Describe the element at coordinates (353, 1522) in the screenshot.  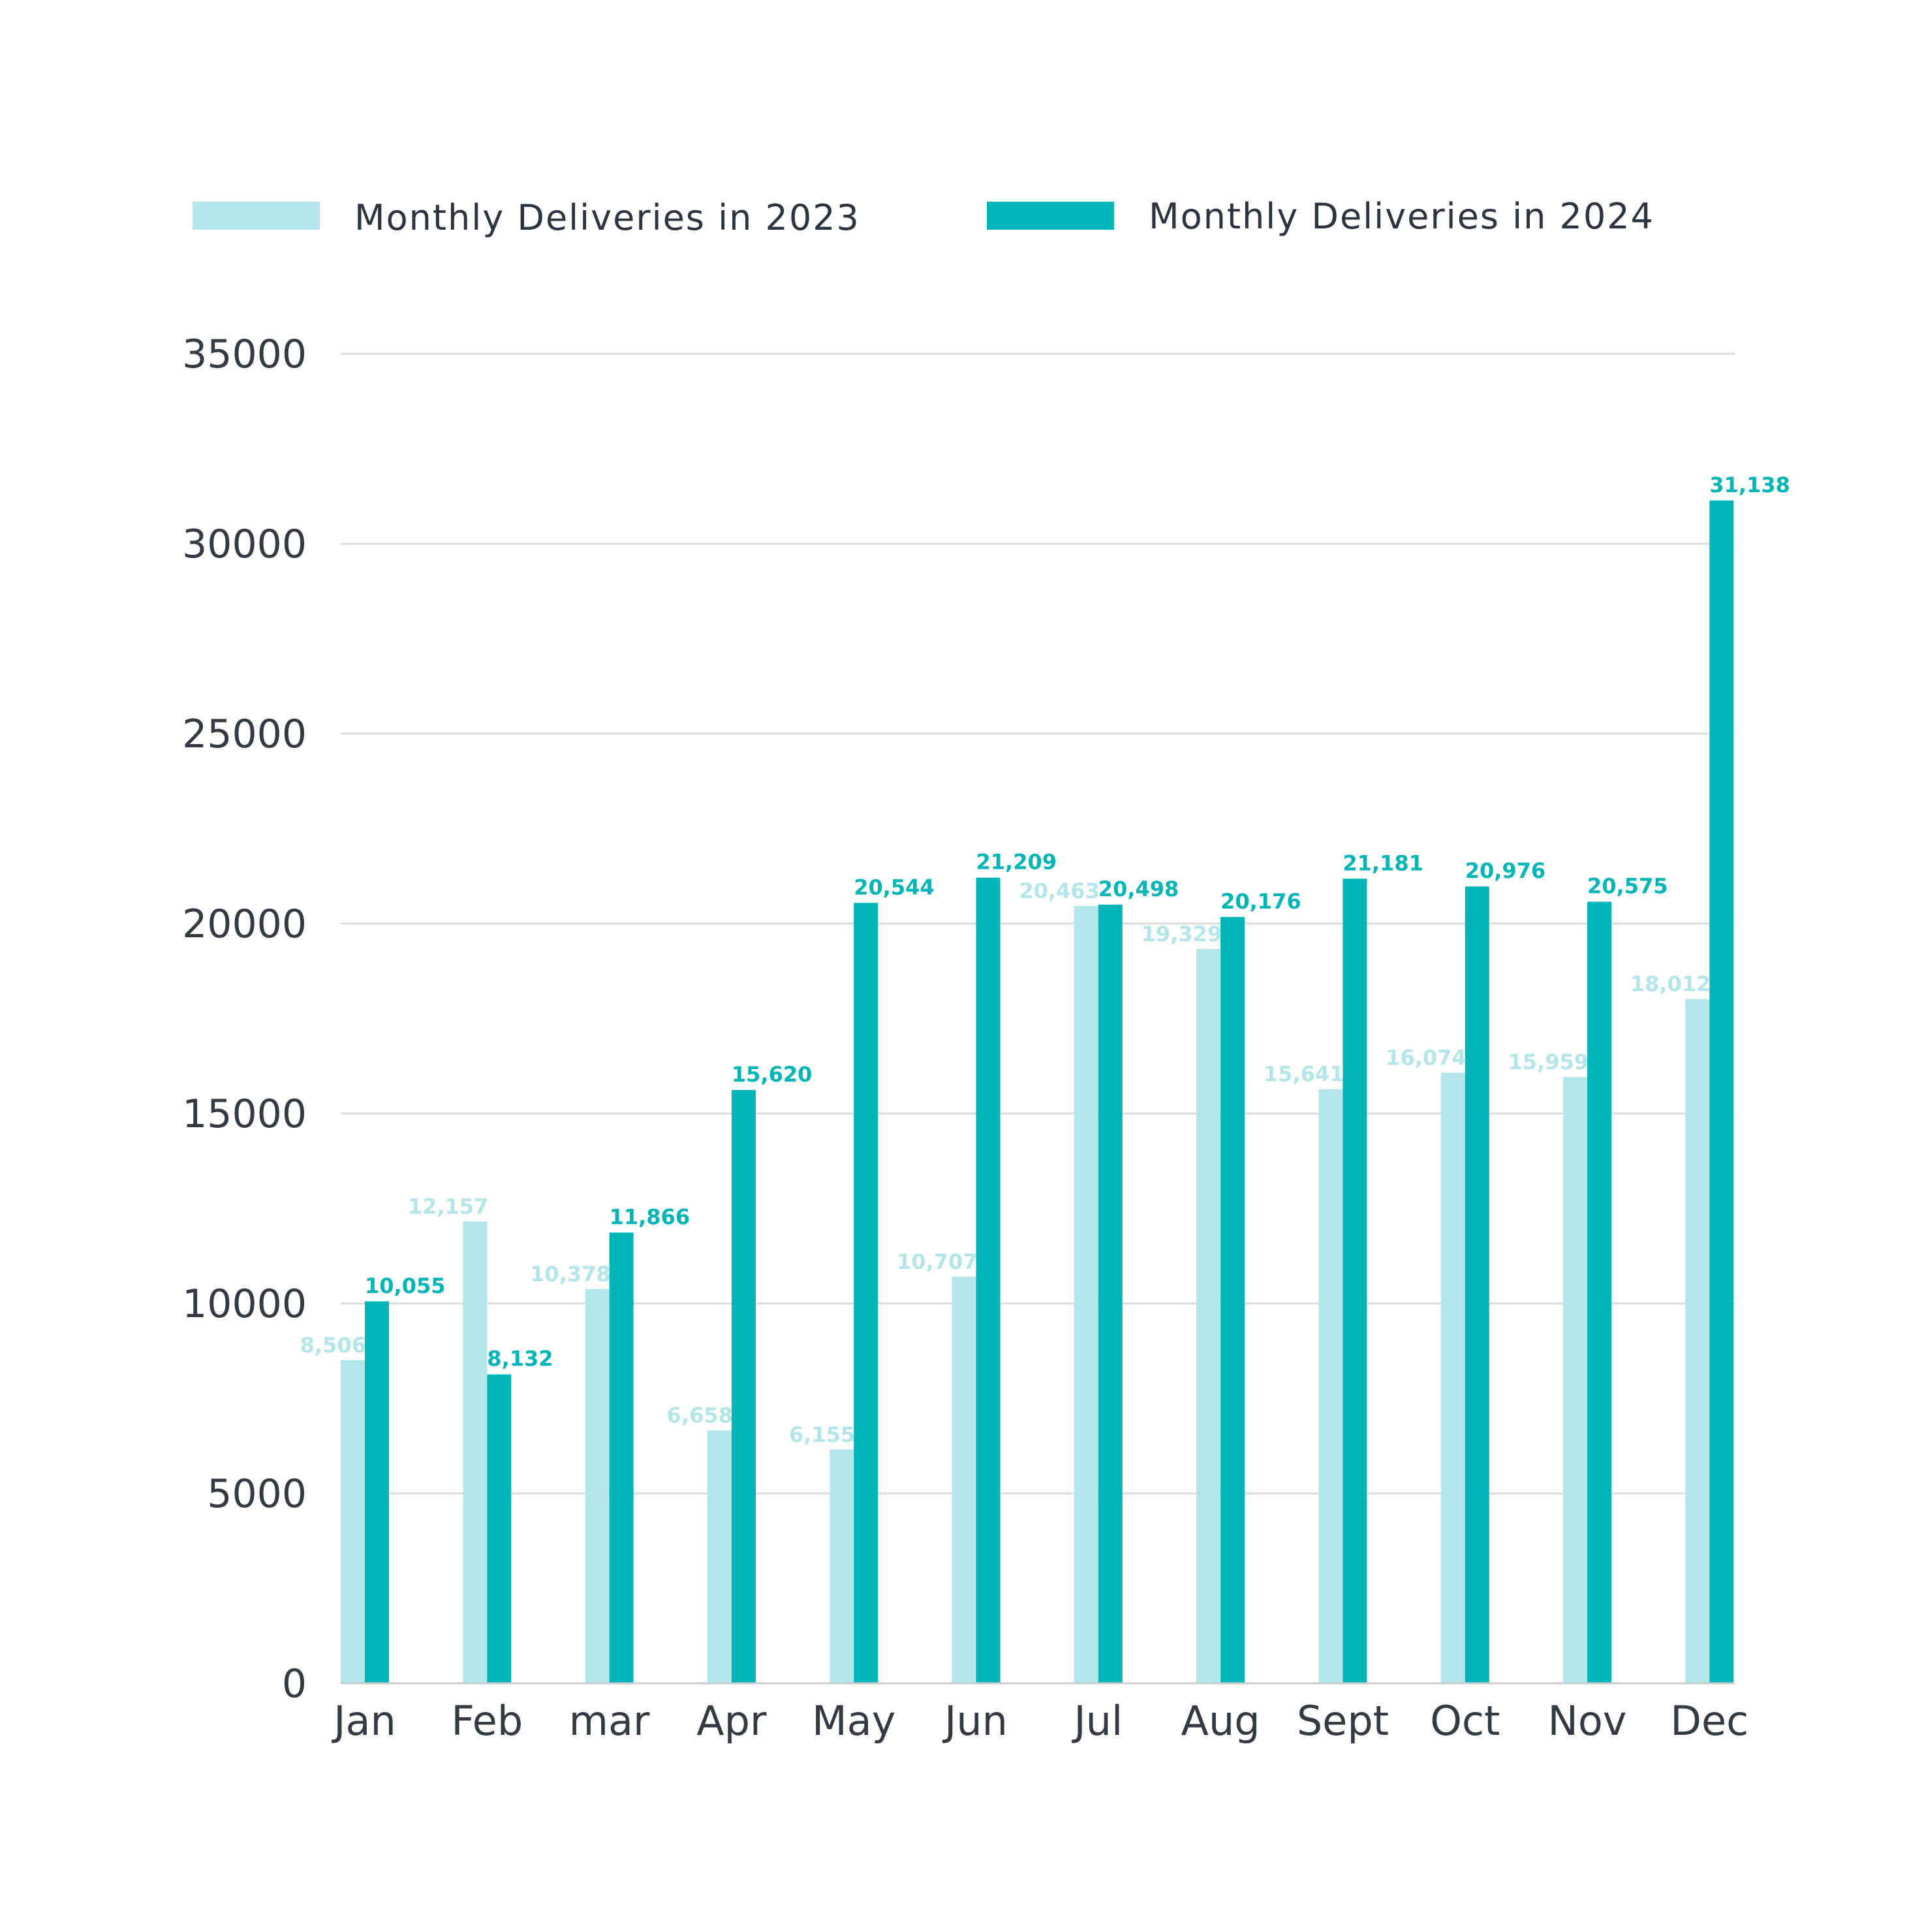
I see `bar-2023-jan` at that location.